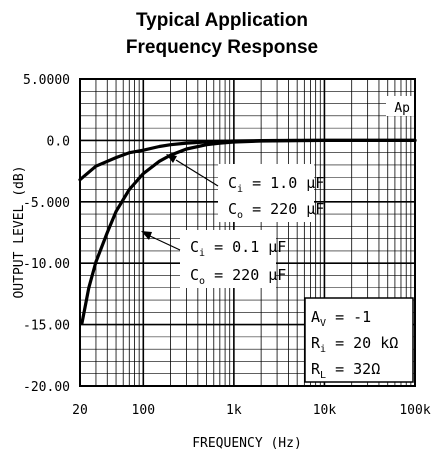 Image resolution: width=436 pixels, height=455 pixels. I want to click on corner-label-box, so click(400, 106).